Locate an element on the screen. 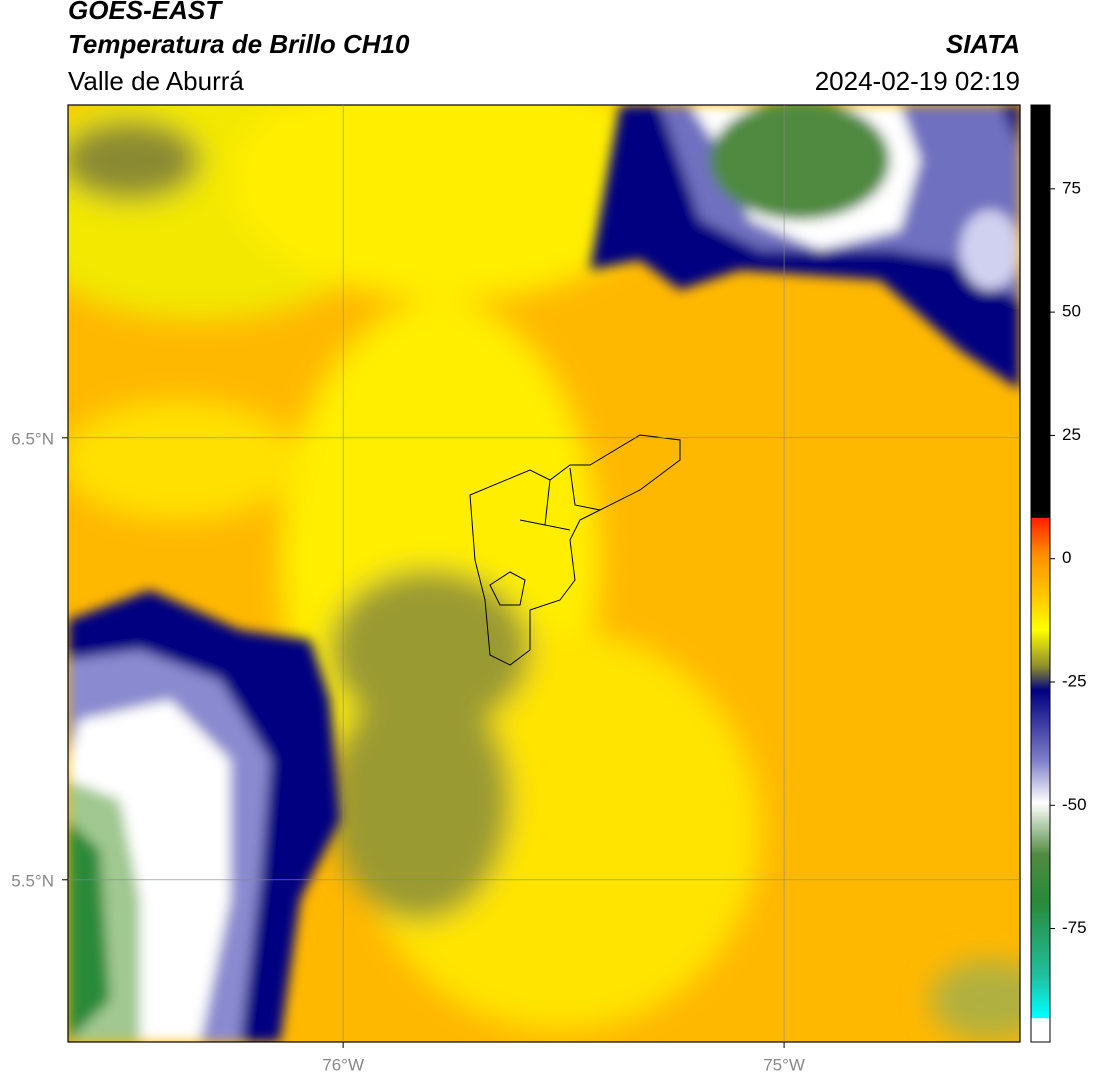 The image size is (1094, 1083). title: Temperatura de Brillo CH10 is located at coordinates (239, 44).